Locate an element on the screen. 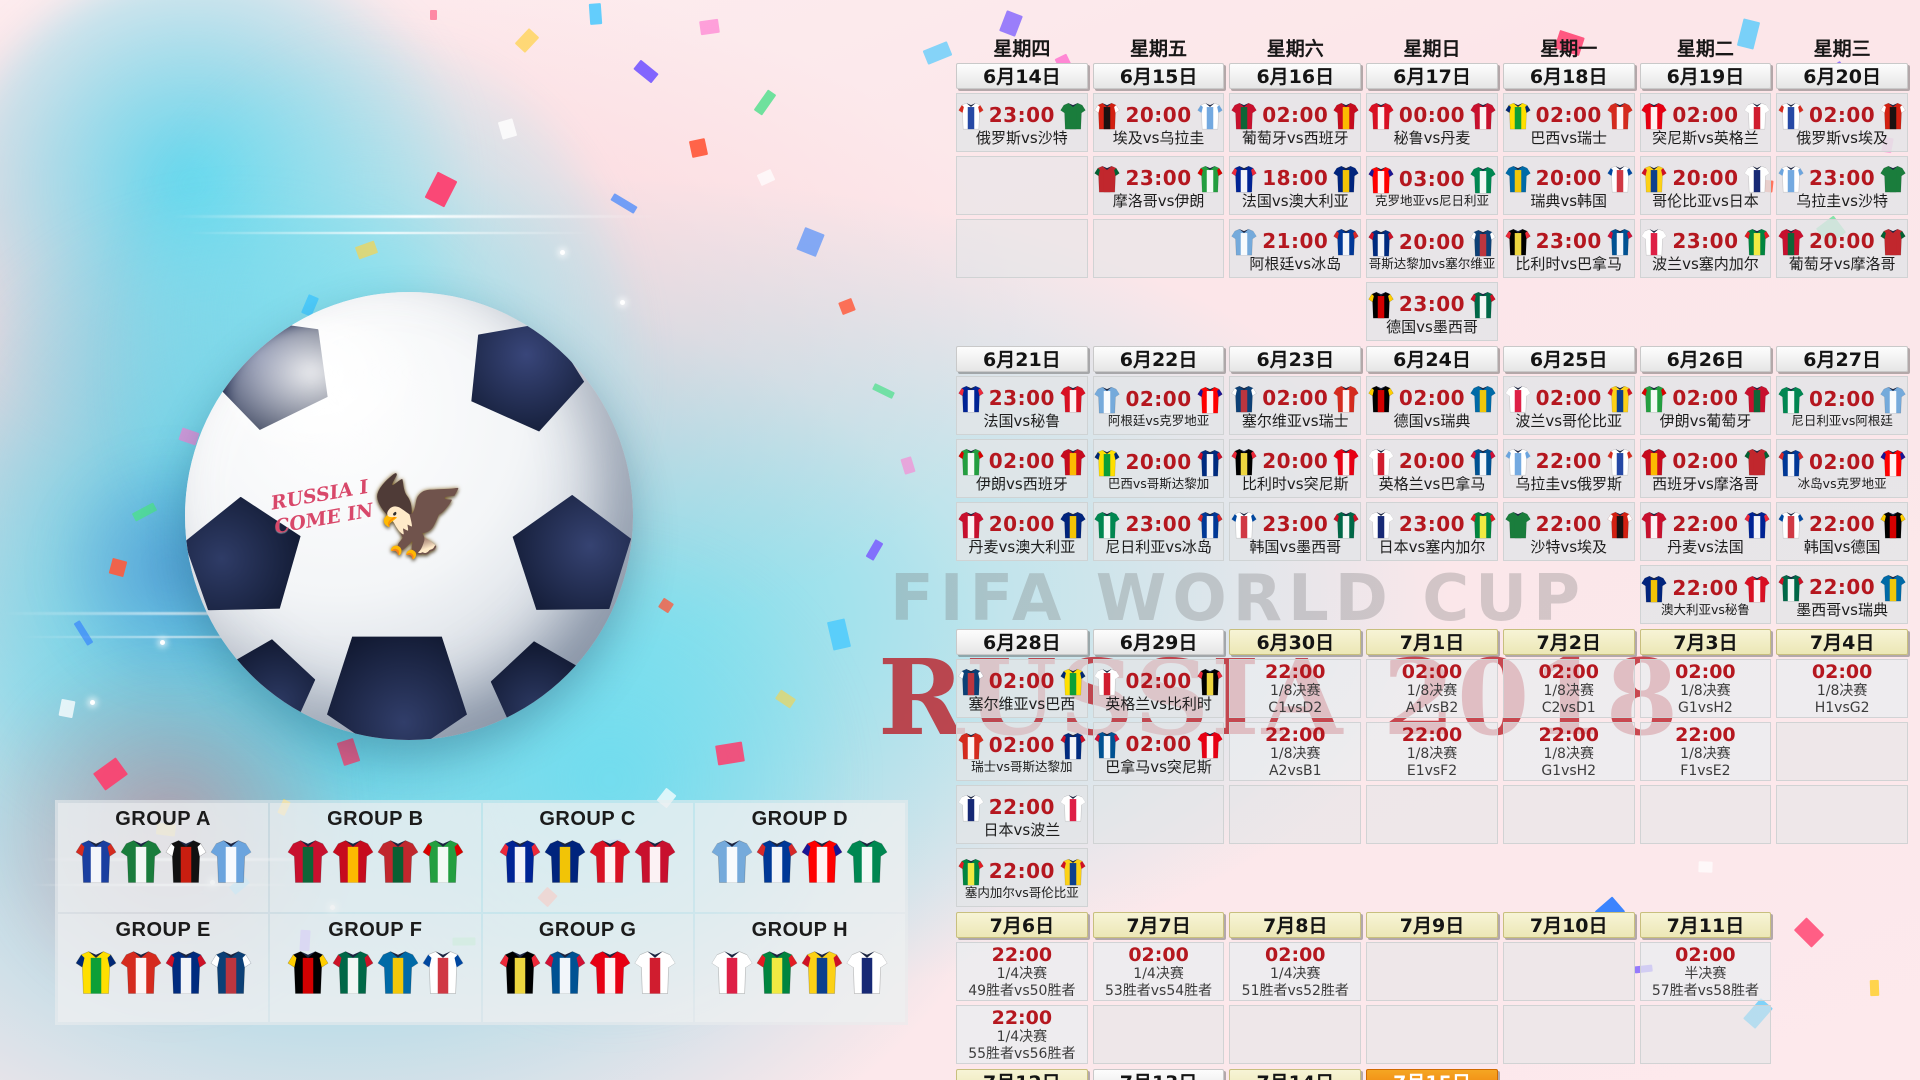 This screenshot has height=1080, width=1920. match-cell: 23:00 日本vs塞内加尔 is located at coordinates (1432, 531).